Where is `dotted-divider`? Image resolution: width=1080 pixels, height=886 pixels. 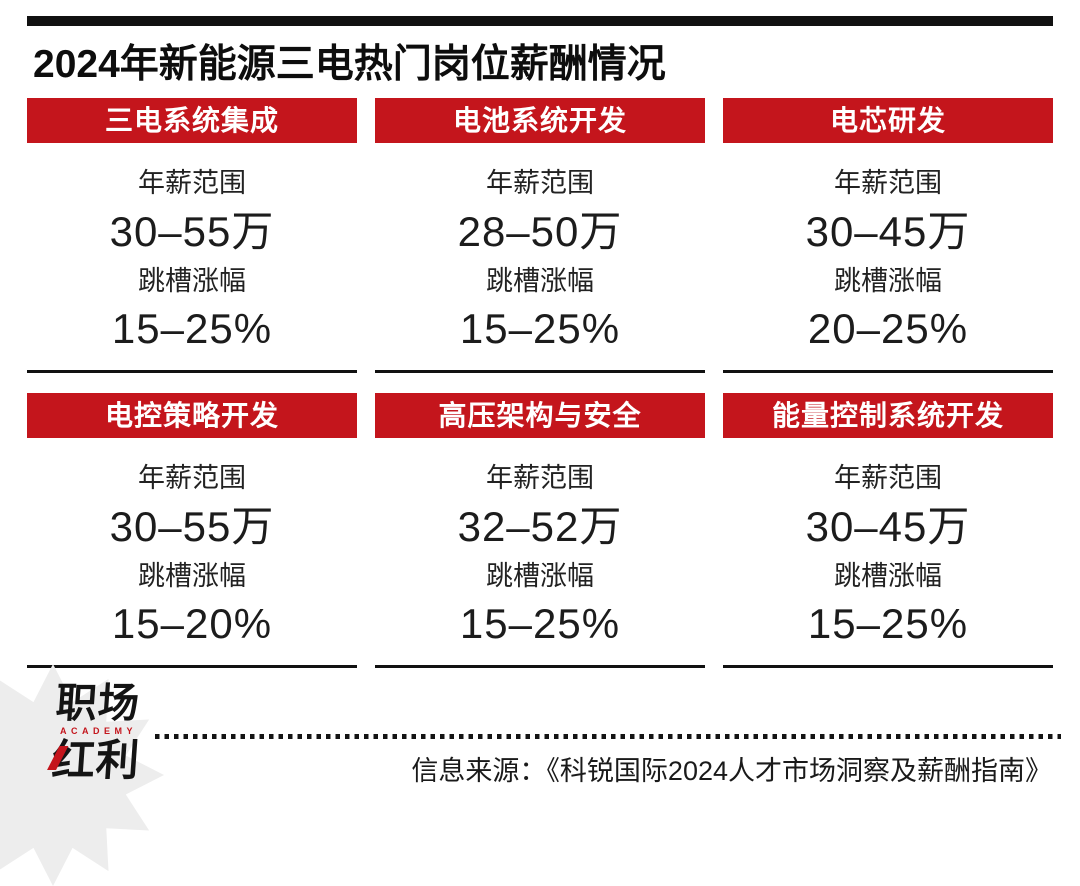 dotted-divider is located at coordinates (608, 736).